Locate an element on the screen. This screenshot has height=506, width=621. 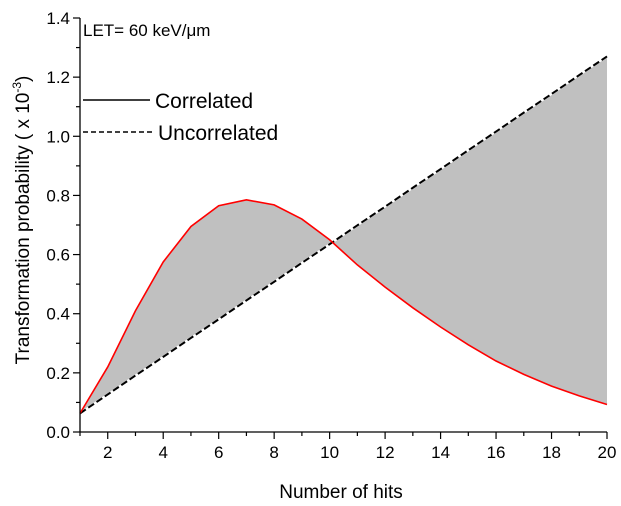
legend-correlated-label: Correlated is located at coordinates (204, 101).